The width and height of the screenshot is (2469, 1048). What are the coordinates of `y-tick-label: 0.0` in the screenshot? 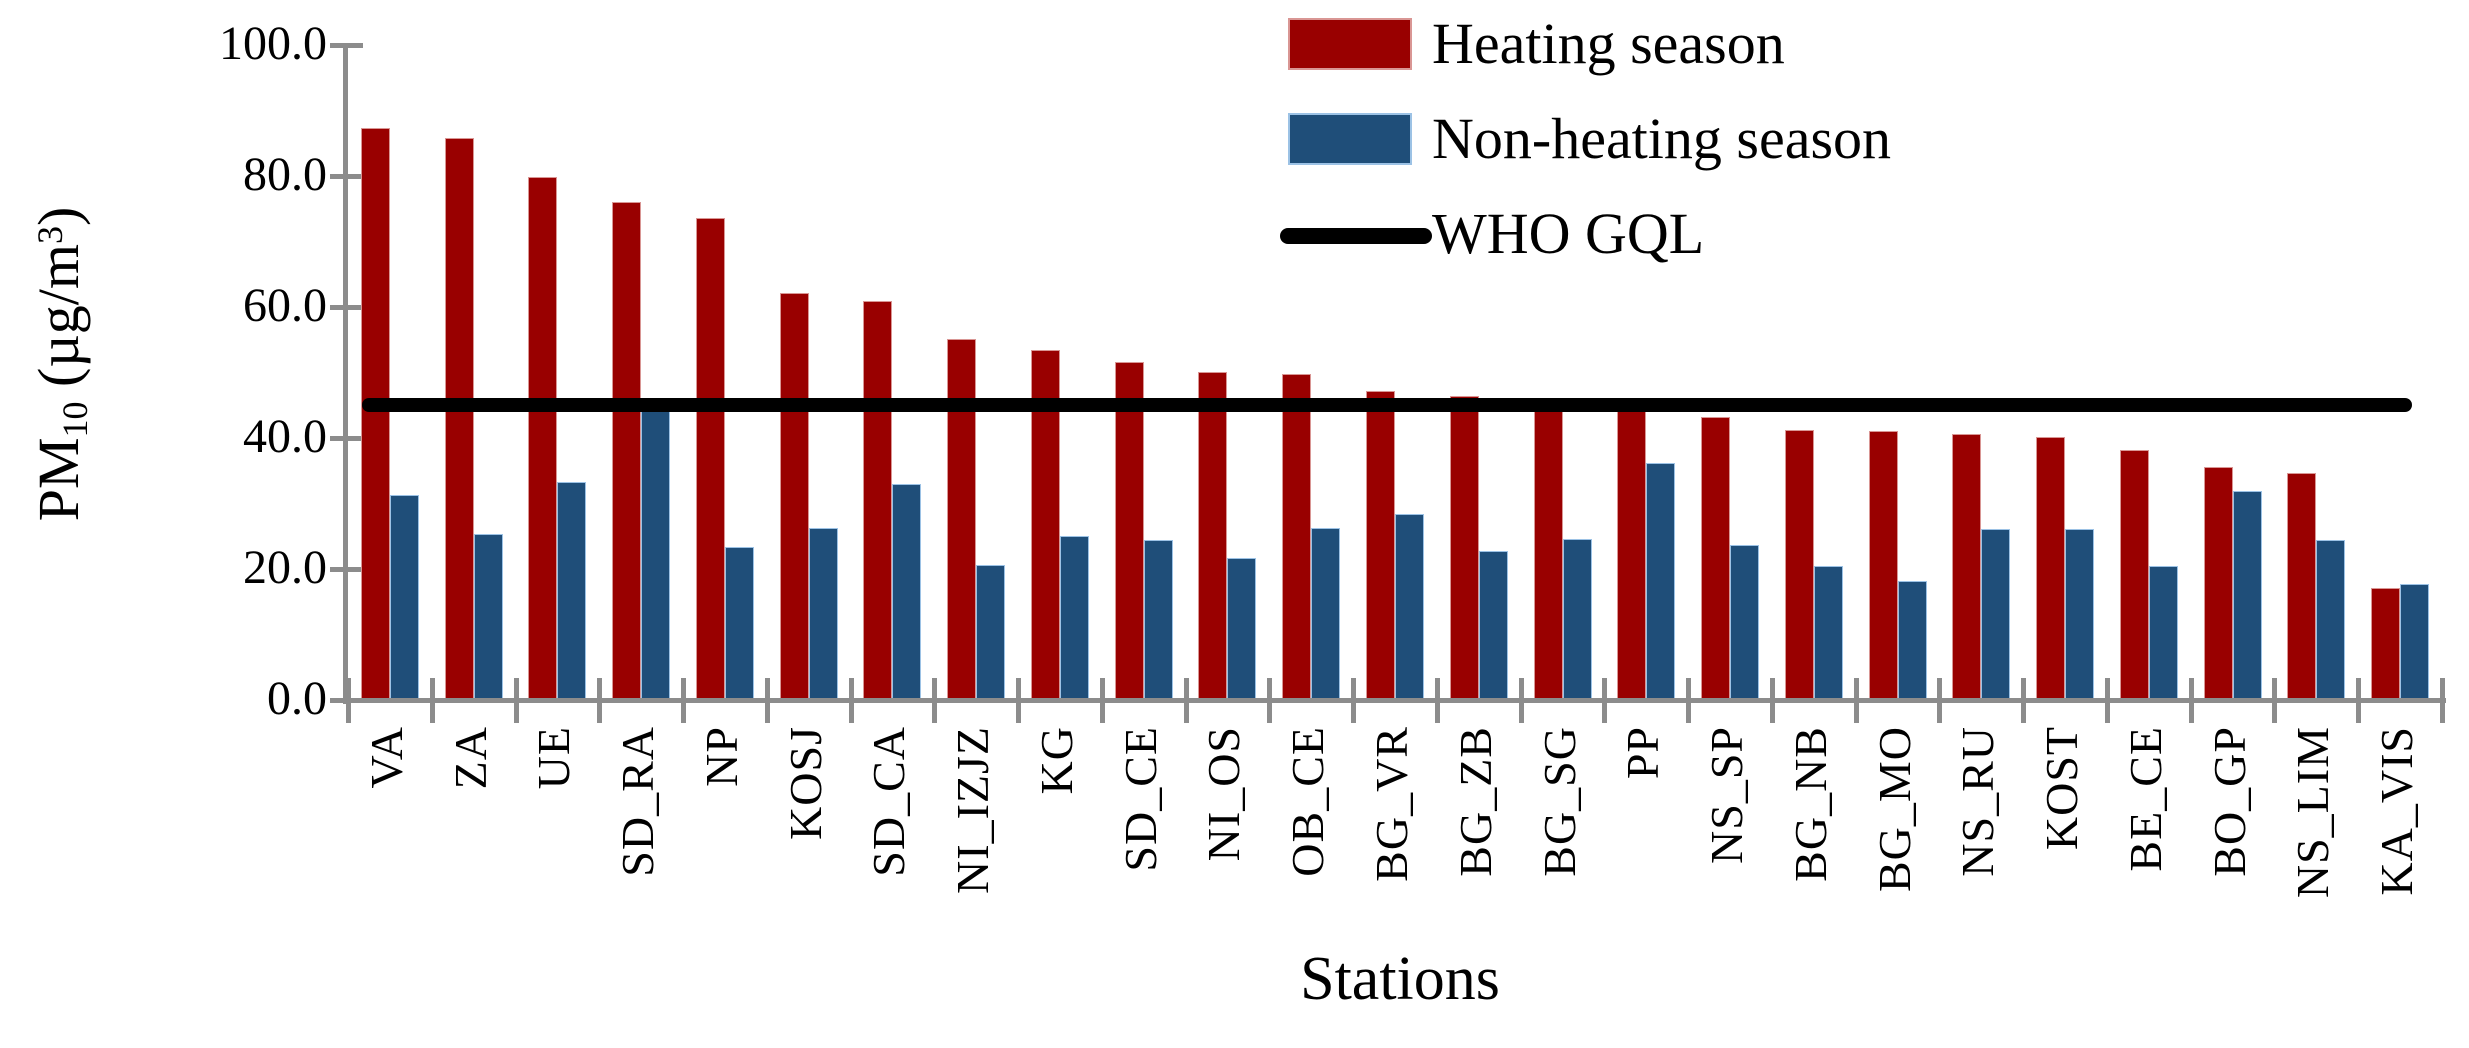 It's located at (297, 698).